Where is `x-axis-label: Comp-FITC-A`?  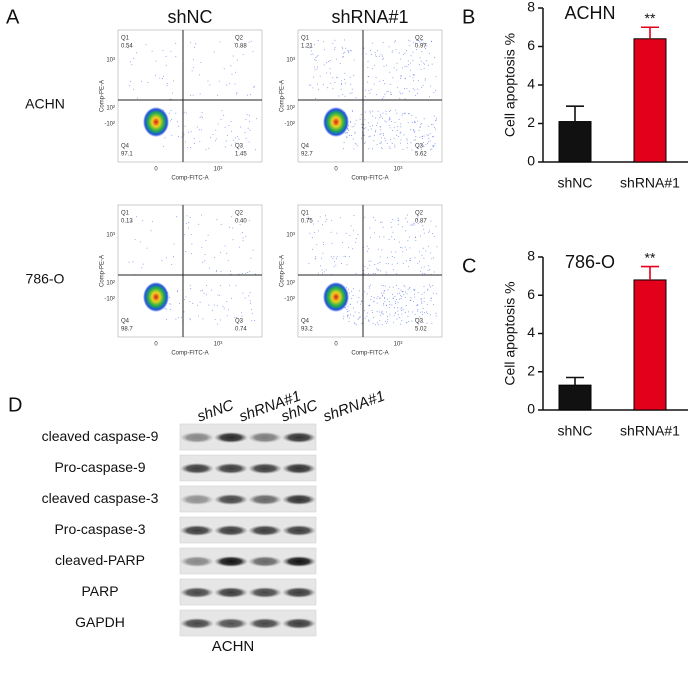 x-axis-label: Comp-FITC-A is located at coordinates (189, 354).